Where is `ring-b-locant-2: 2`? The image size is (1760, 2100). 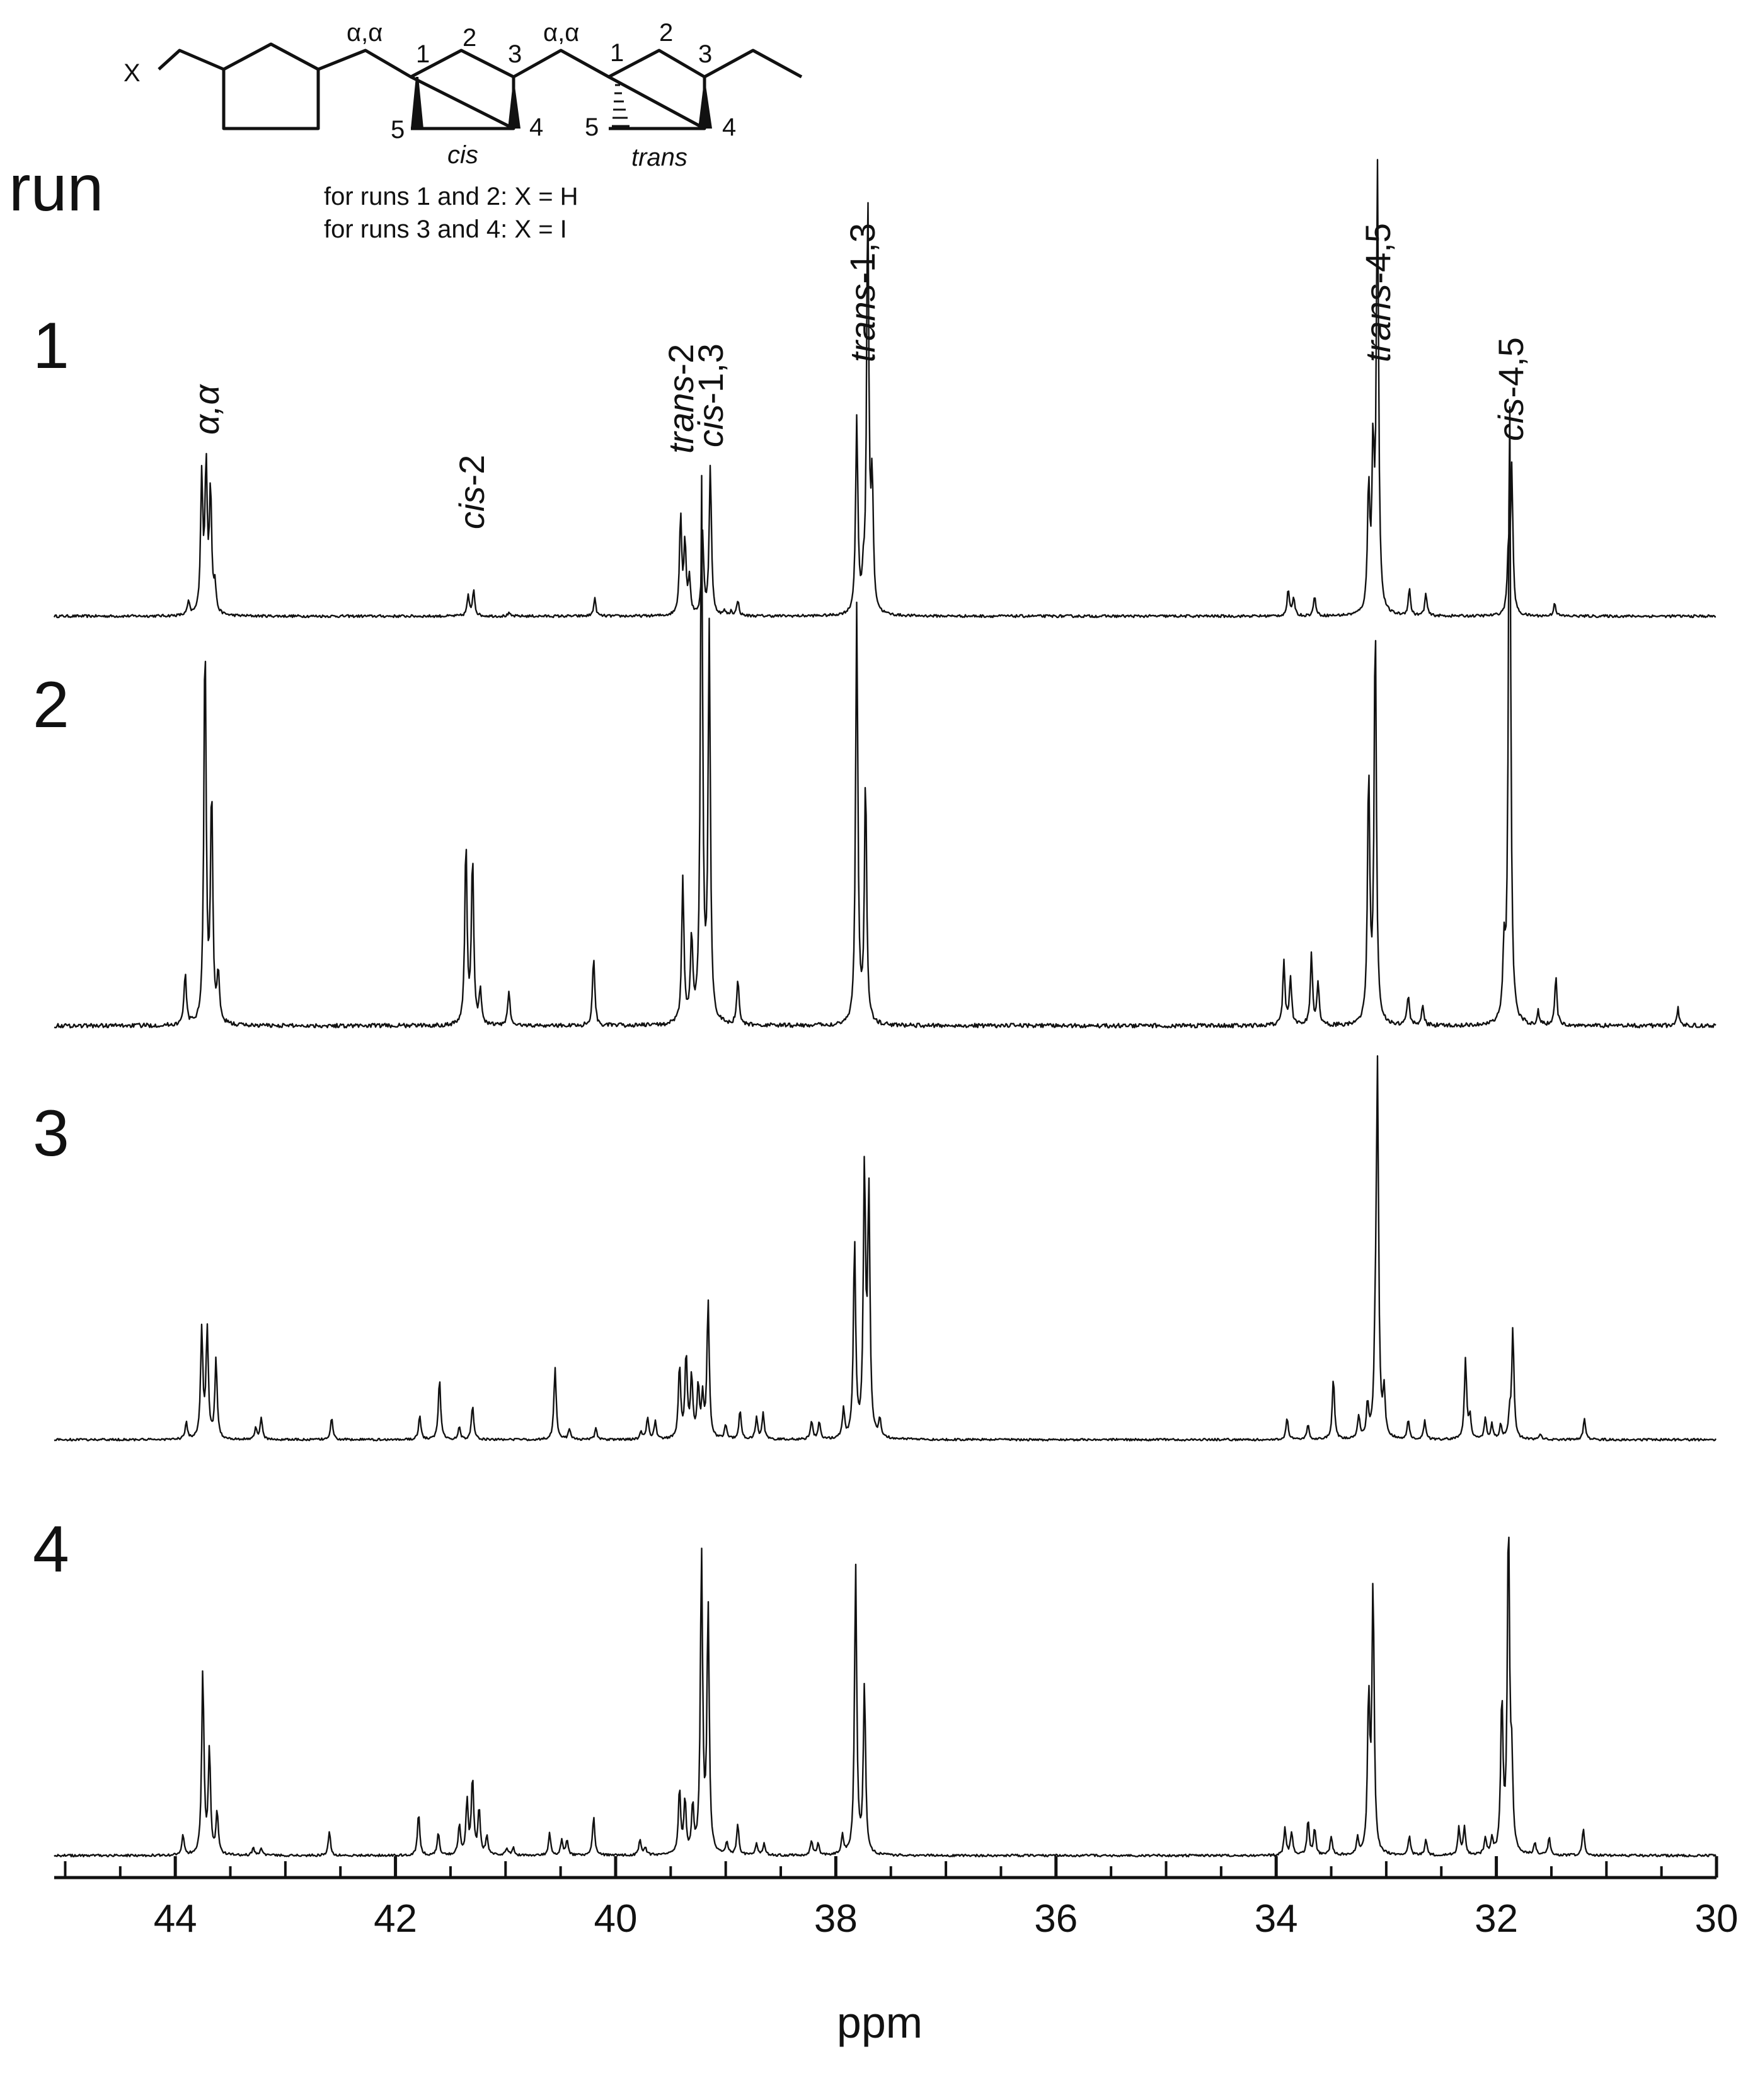
ring-b-locant-2: 2 is located at coordinates (666, 33).